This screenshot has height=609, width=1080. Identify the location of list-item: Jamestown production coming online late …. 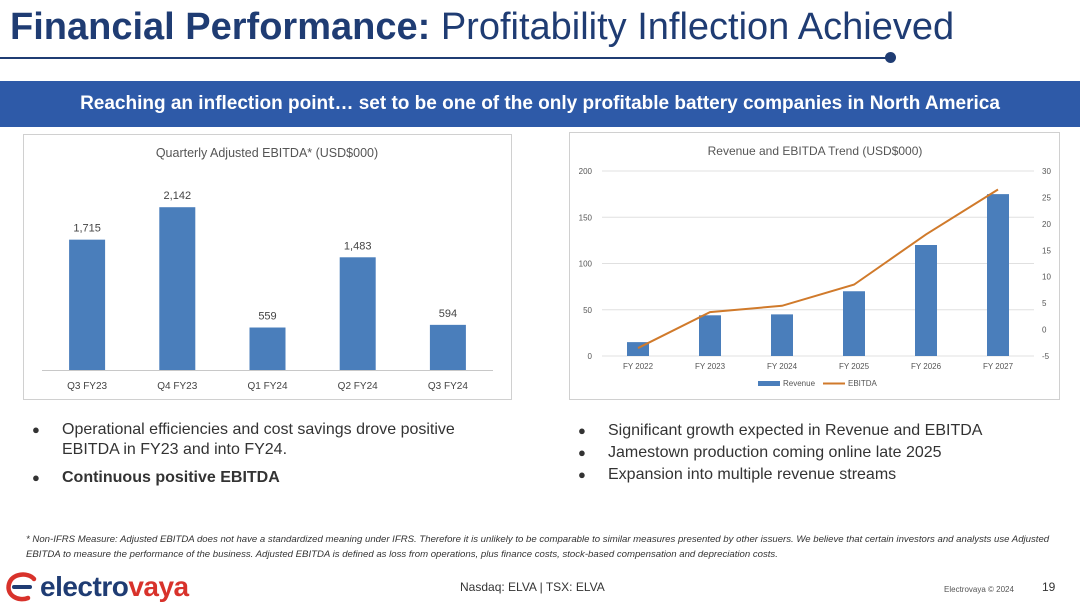
(812, 453).